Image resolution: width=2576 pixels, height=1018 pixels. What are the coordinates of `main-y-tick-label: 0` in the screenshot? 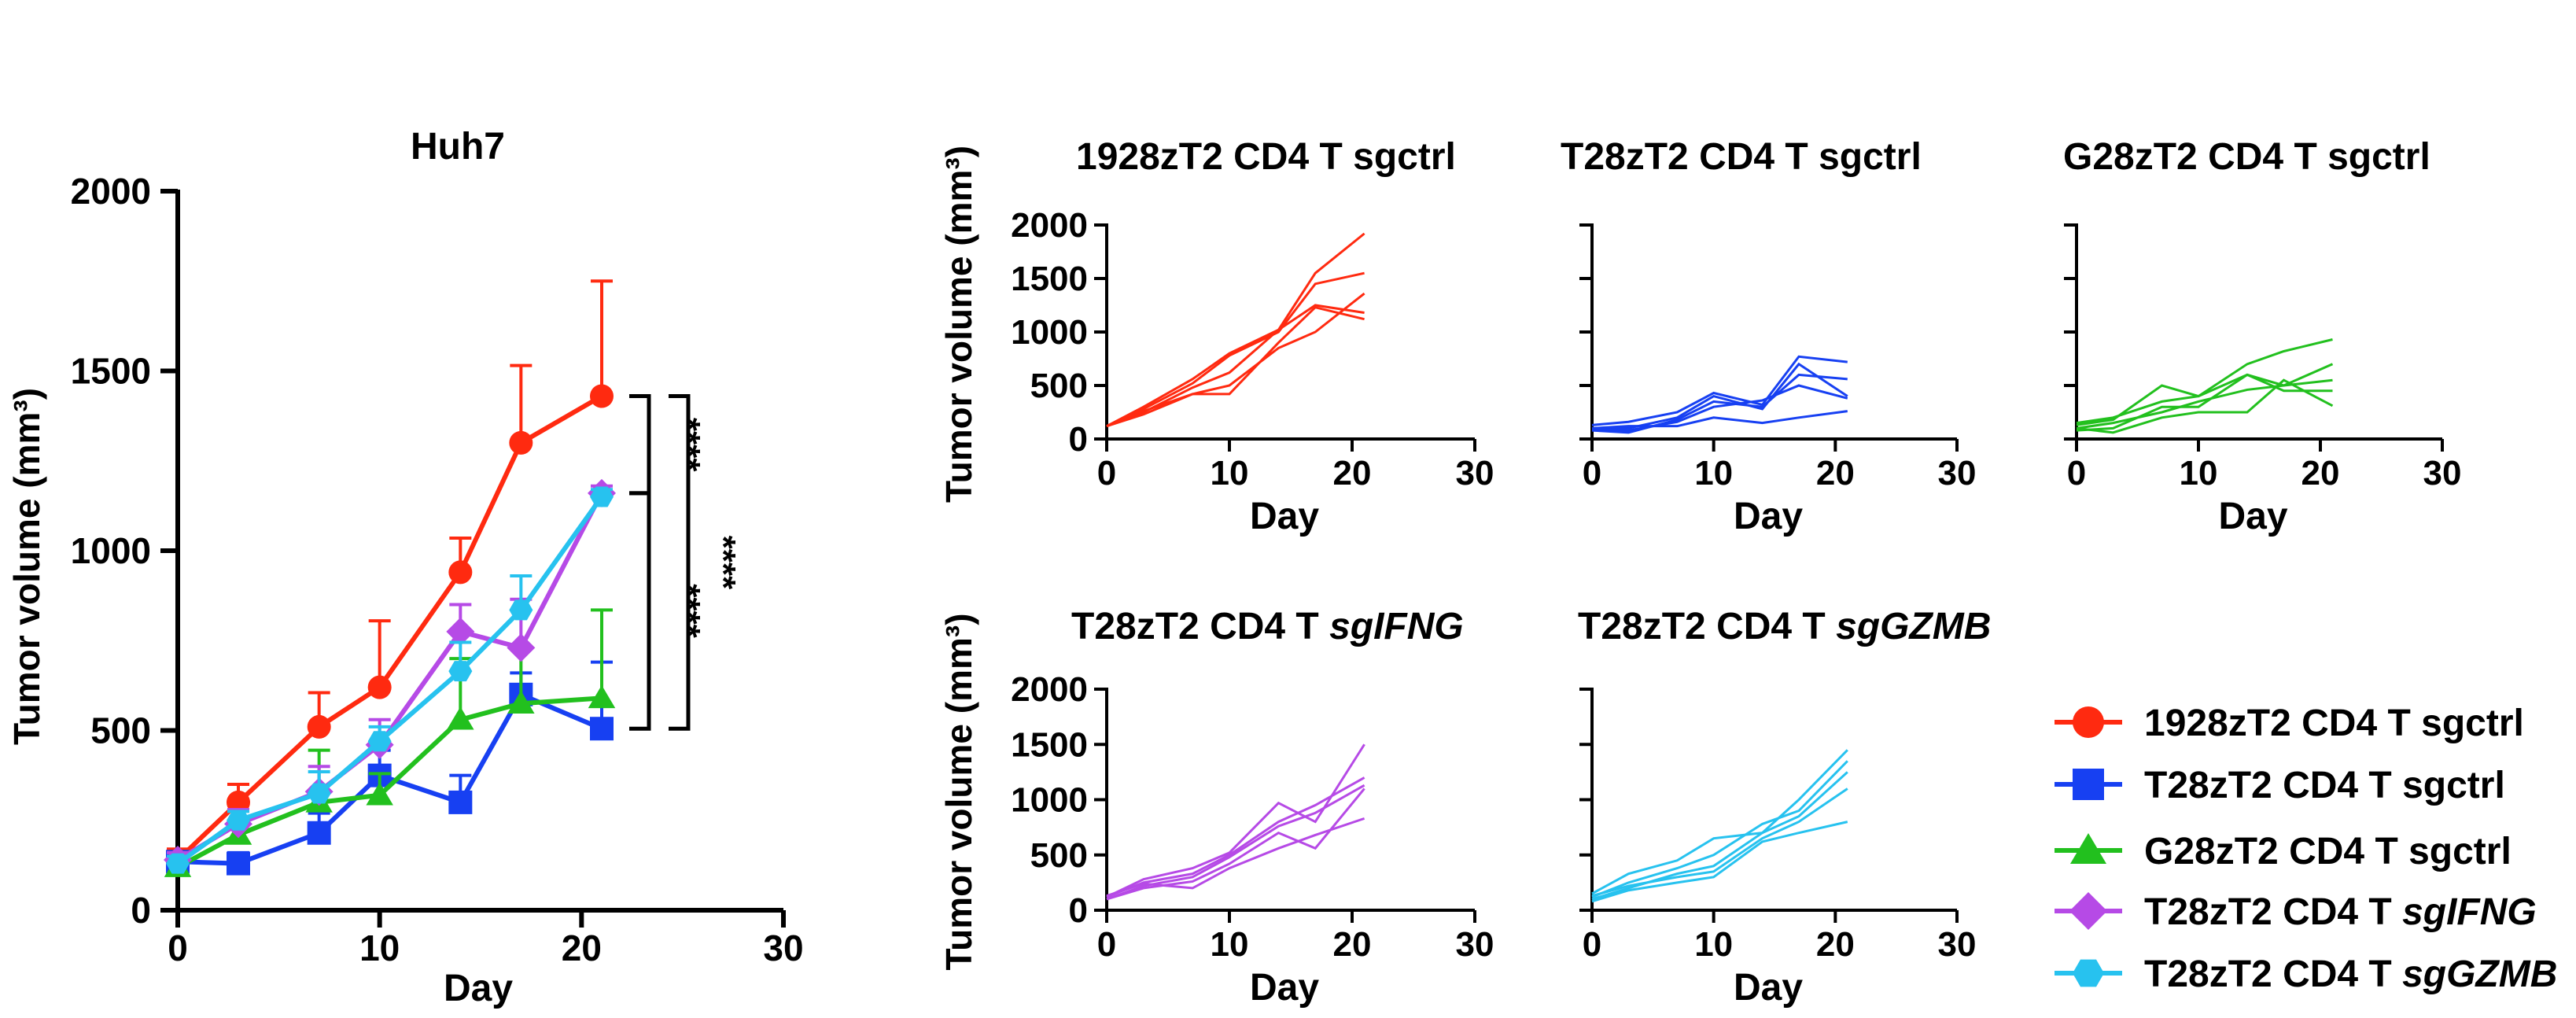 It's located at (141, 910).